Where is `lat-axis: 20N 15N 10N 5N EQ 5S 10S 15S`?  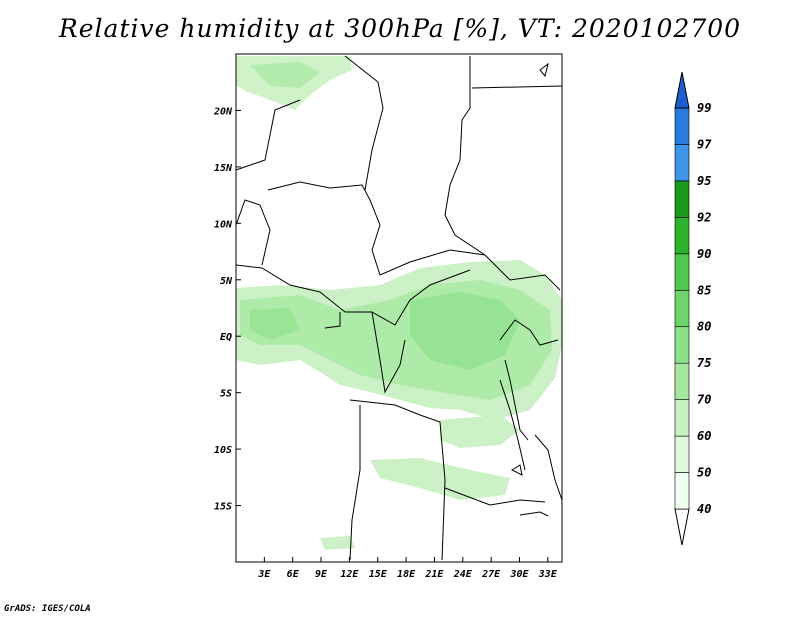 lat-axis: 20N 15N 10N 5N EQ 5S 10S 15S is located at coordinates (227, 309).